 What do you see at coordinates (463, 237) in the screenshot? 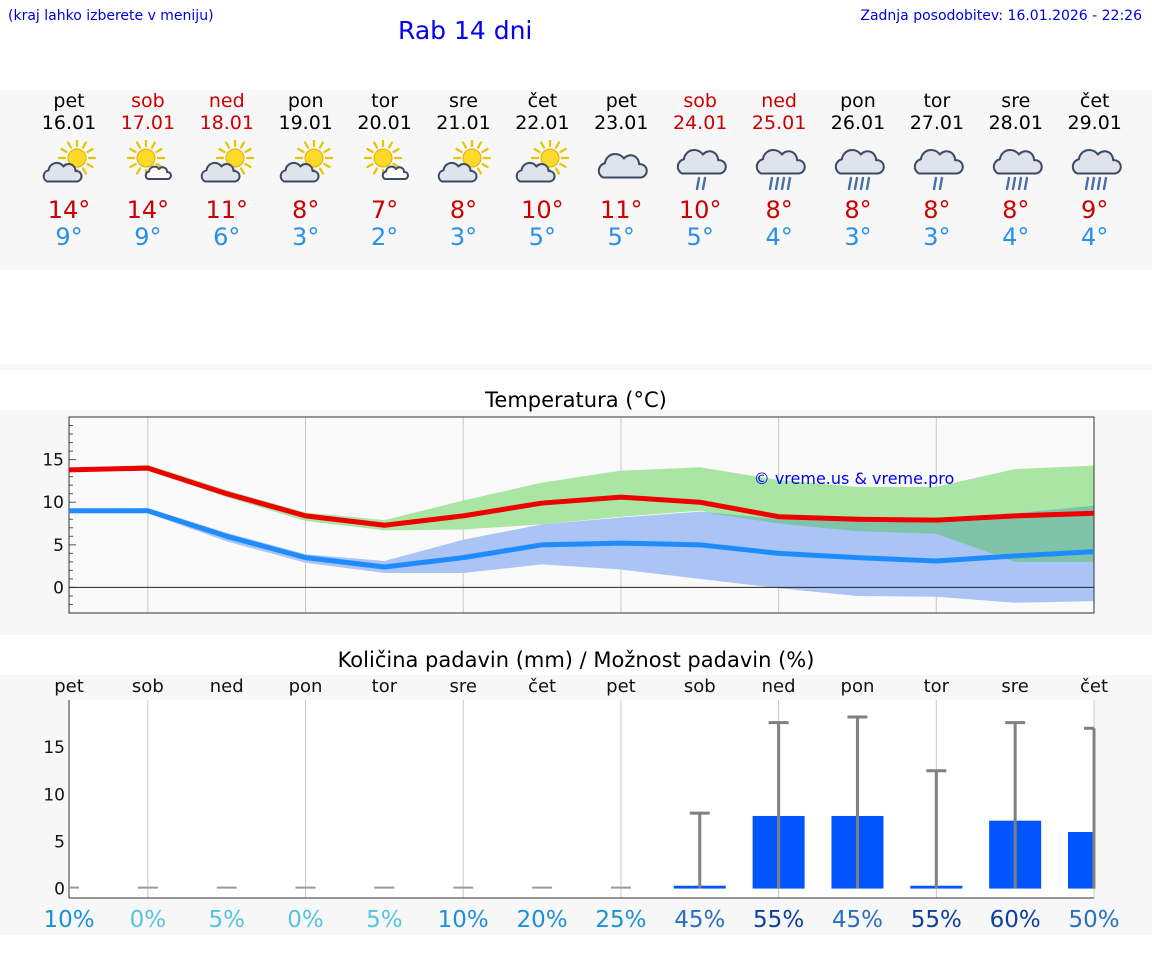
I see `temp-min: 3°` at bounding box center [463, 237].